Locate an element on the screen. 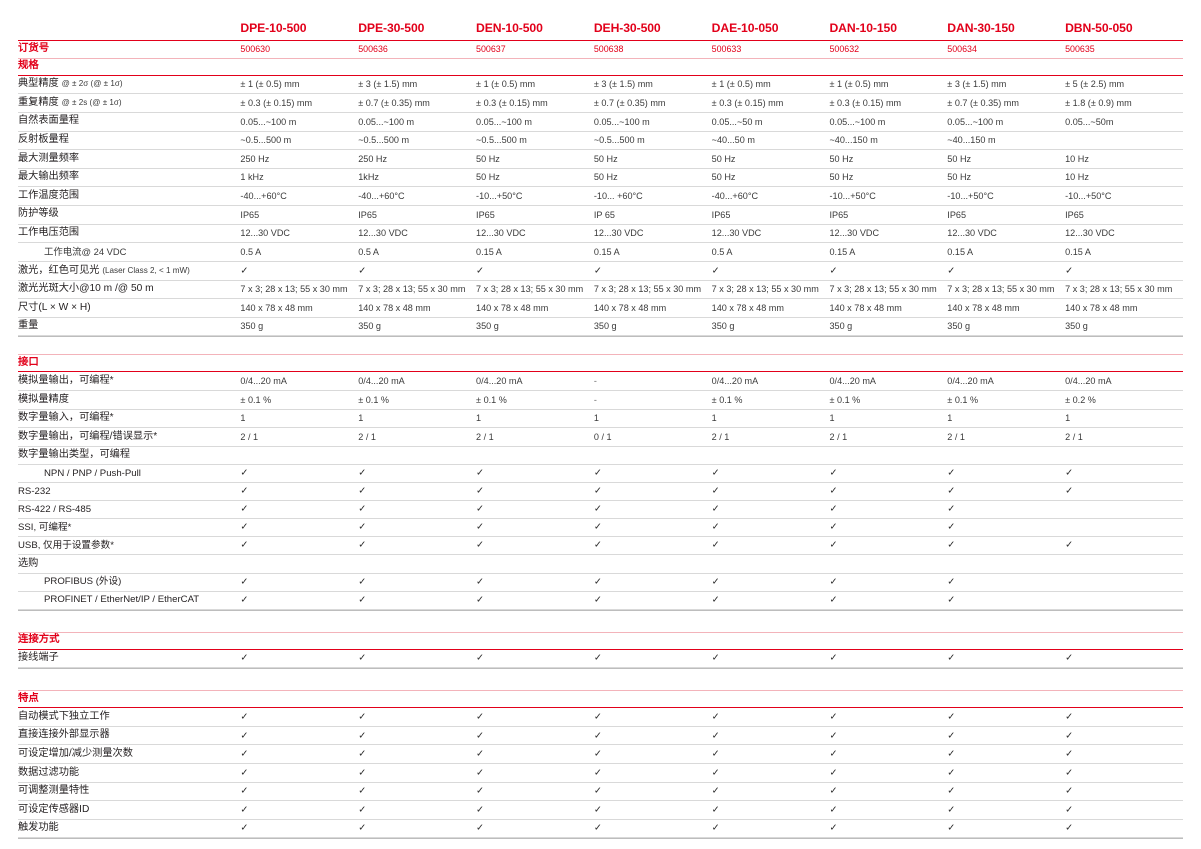  cell-laser-0: ✓ is located at coordinates (299, 271).